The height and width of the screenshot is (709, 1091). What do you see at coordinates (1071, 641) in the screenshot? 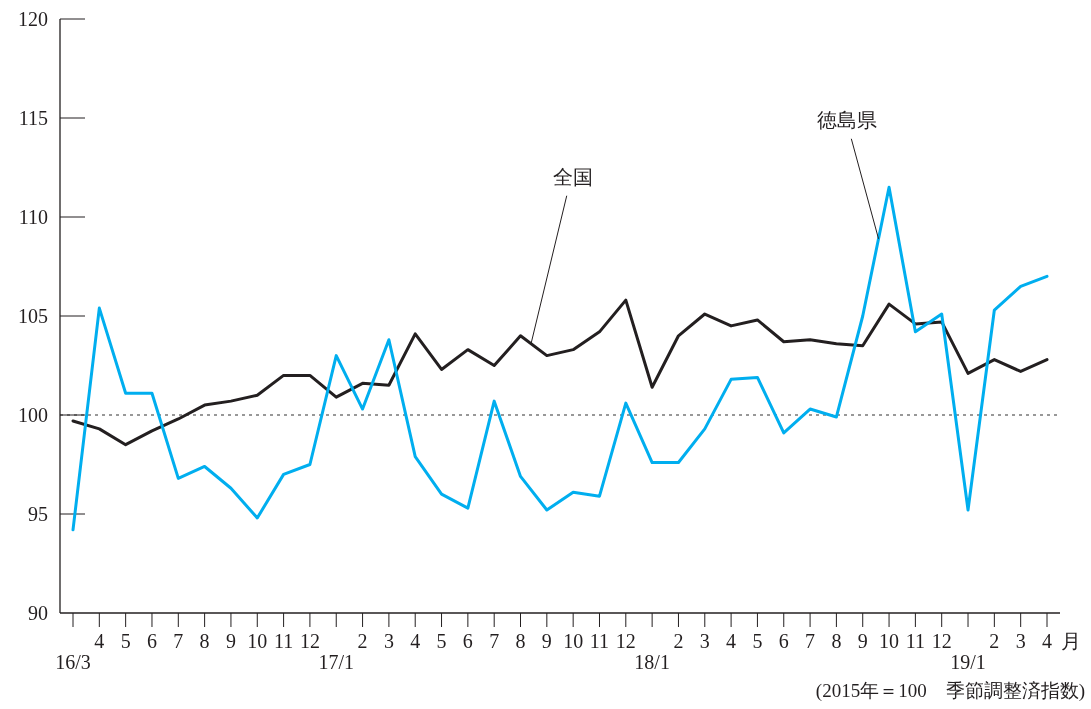
I see `x-axis-title: 月` at bounding box center [1071, 641].